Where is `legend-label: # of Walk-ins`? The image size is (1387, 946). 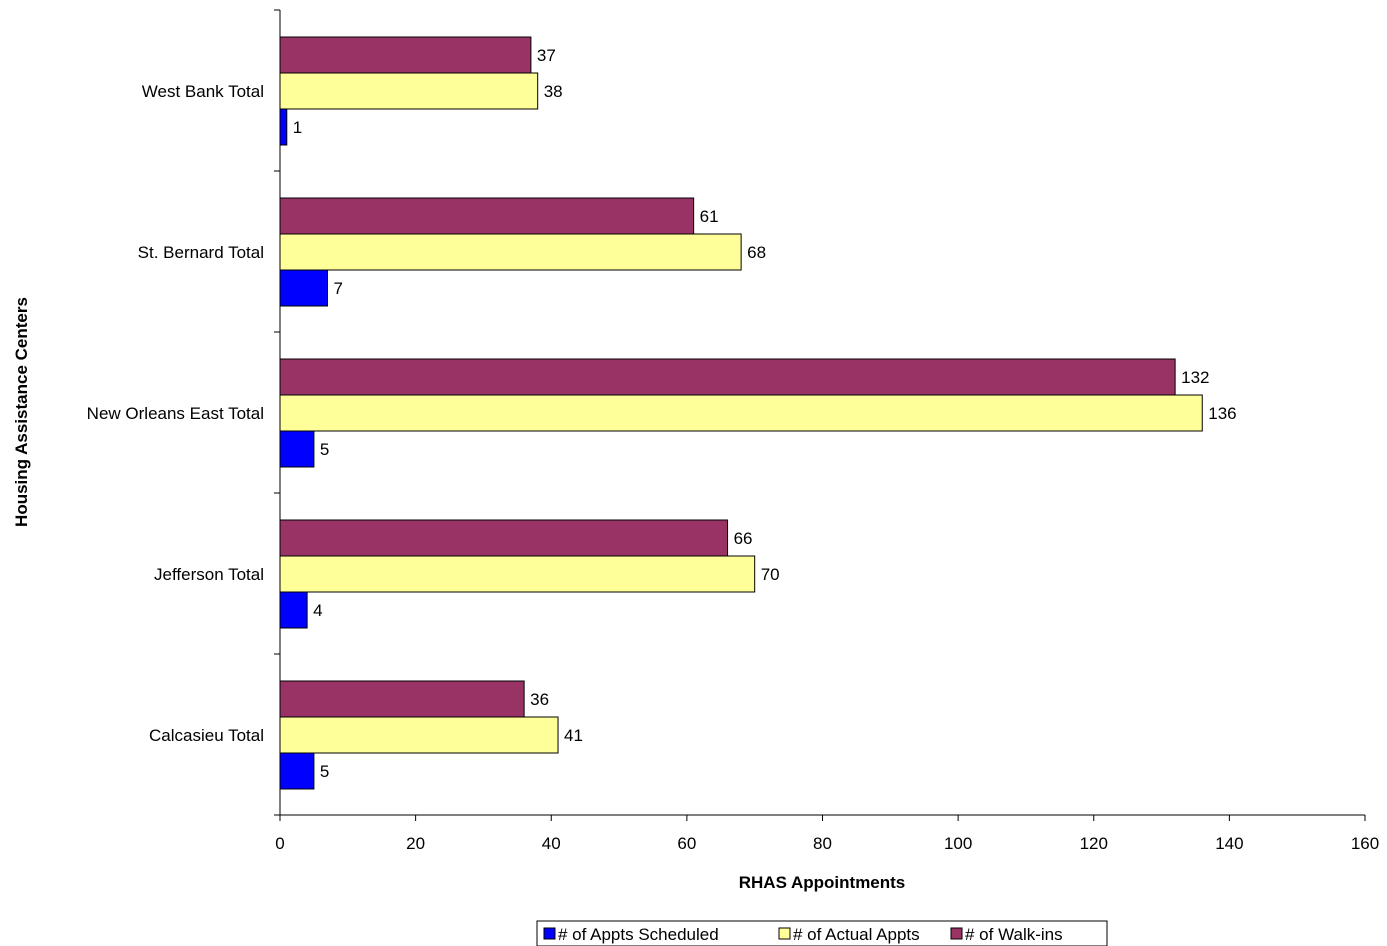 legend-label: # of Walk-ins is located at coordinates (1014, 934).